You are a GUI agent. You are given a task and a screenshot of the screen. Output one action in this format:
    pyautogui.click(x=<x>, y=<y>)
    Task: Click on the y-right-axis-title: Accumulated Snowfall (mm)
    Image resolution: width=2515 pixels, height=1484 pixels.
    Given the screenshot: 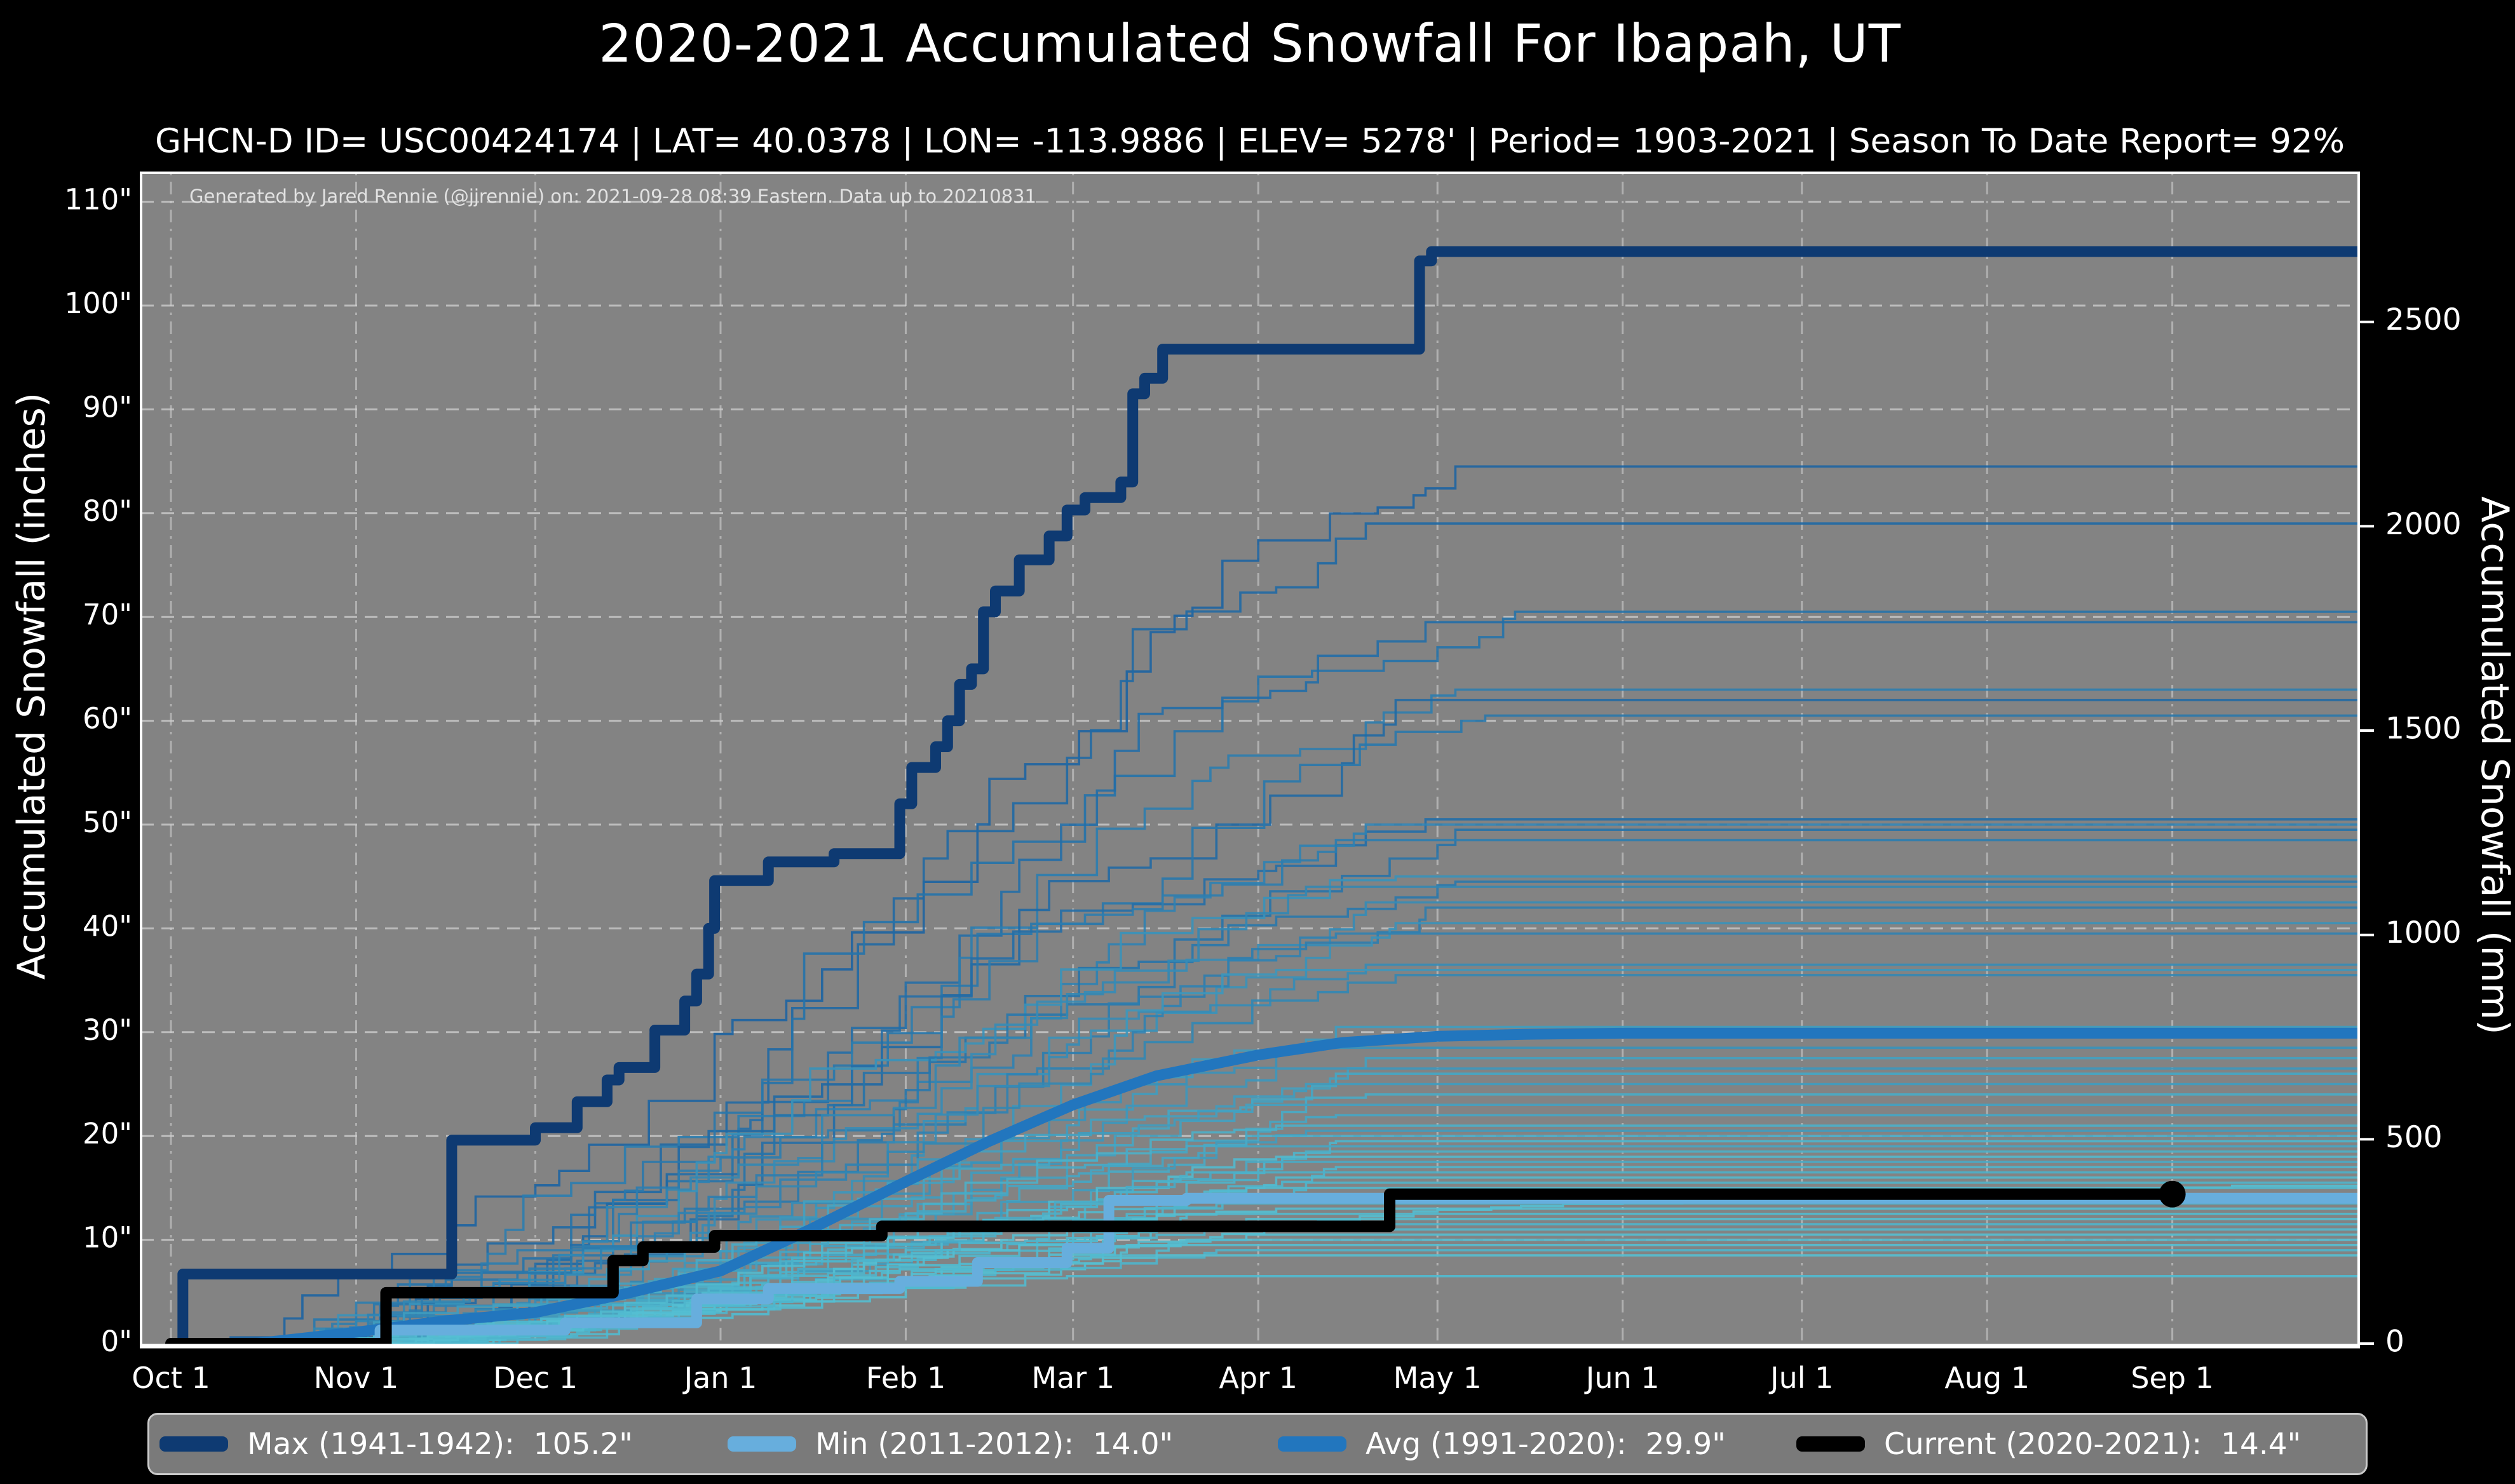 What is the action you would take?
    pyautogui.click(x=2493, y=765)
    